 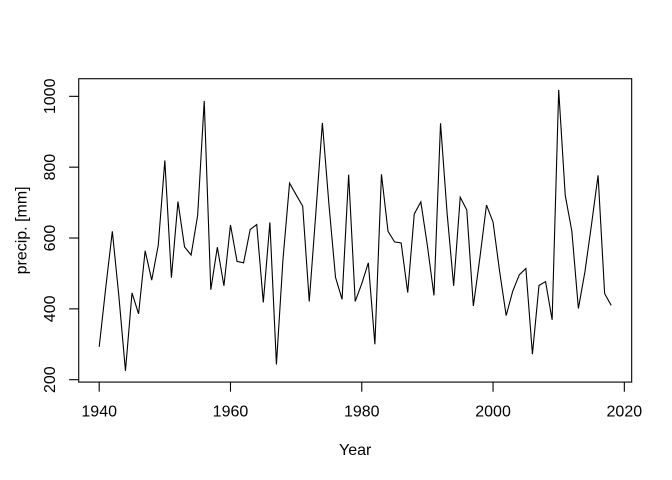 I want to click on svg-text: 600, so click(x=50, y=238).